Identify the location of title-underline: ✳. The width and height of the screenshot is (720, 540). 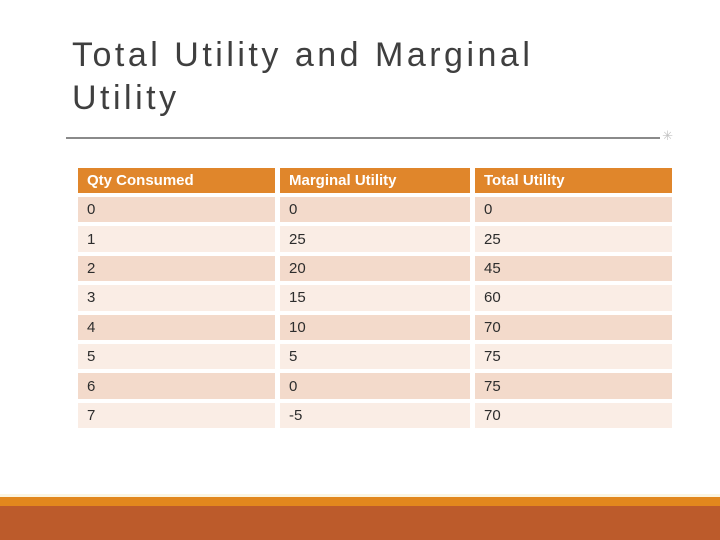
(369, 135).